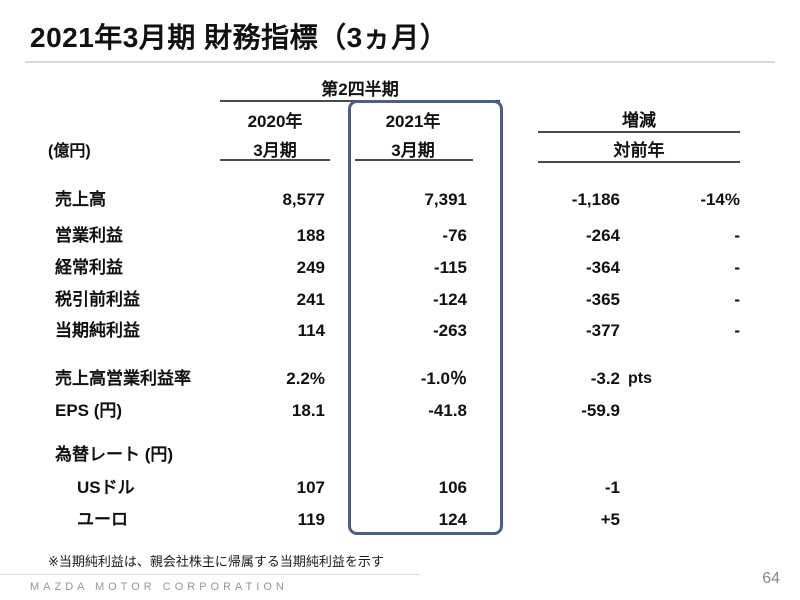 The height and width of the screenshot is (600, 800). Describe the element at coordinates (210, 574) in the screenshot. I see `footer-divider` at that location.